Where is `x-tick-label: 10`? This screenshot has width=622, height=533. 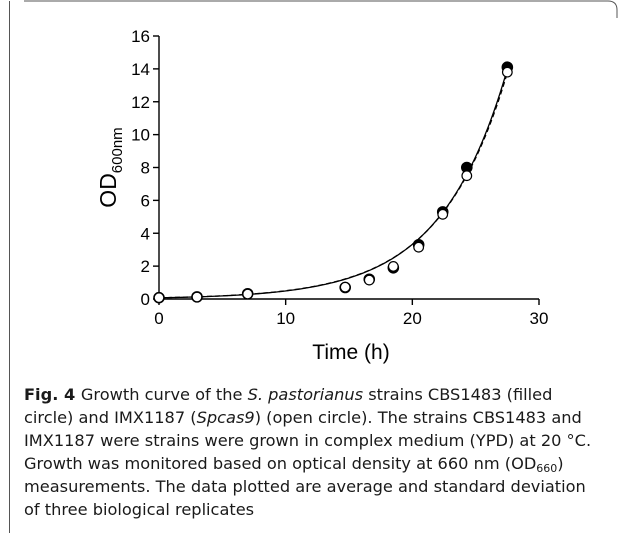
x-tick-label: 10 is located at coordinates (285, 318).